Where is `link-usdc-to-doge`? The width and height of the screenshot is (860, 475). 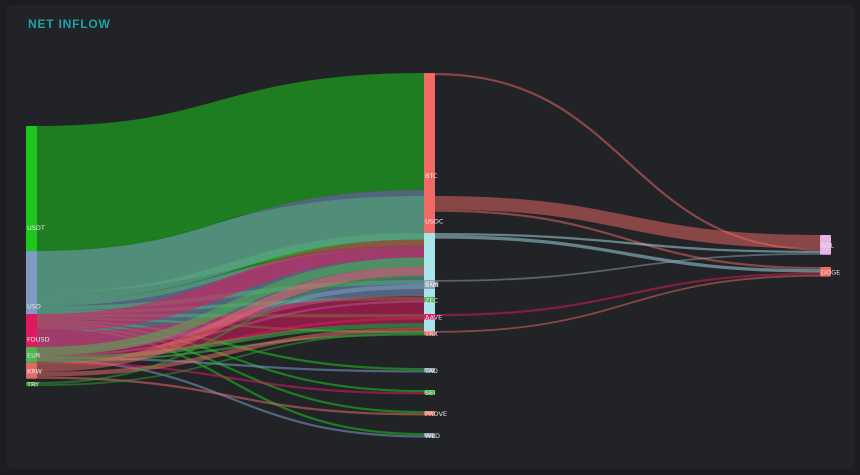 link-usdc-to-doge is located at coordinates (627, 239).